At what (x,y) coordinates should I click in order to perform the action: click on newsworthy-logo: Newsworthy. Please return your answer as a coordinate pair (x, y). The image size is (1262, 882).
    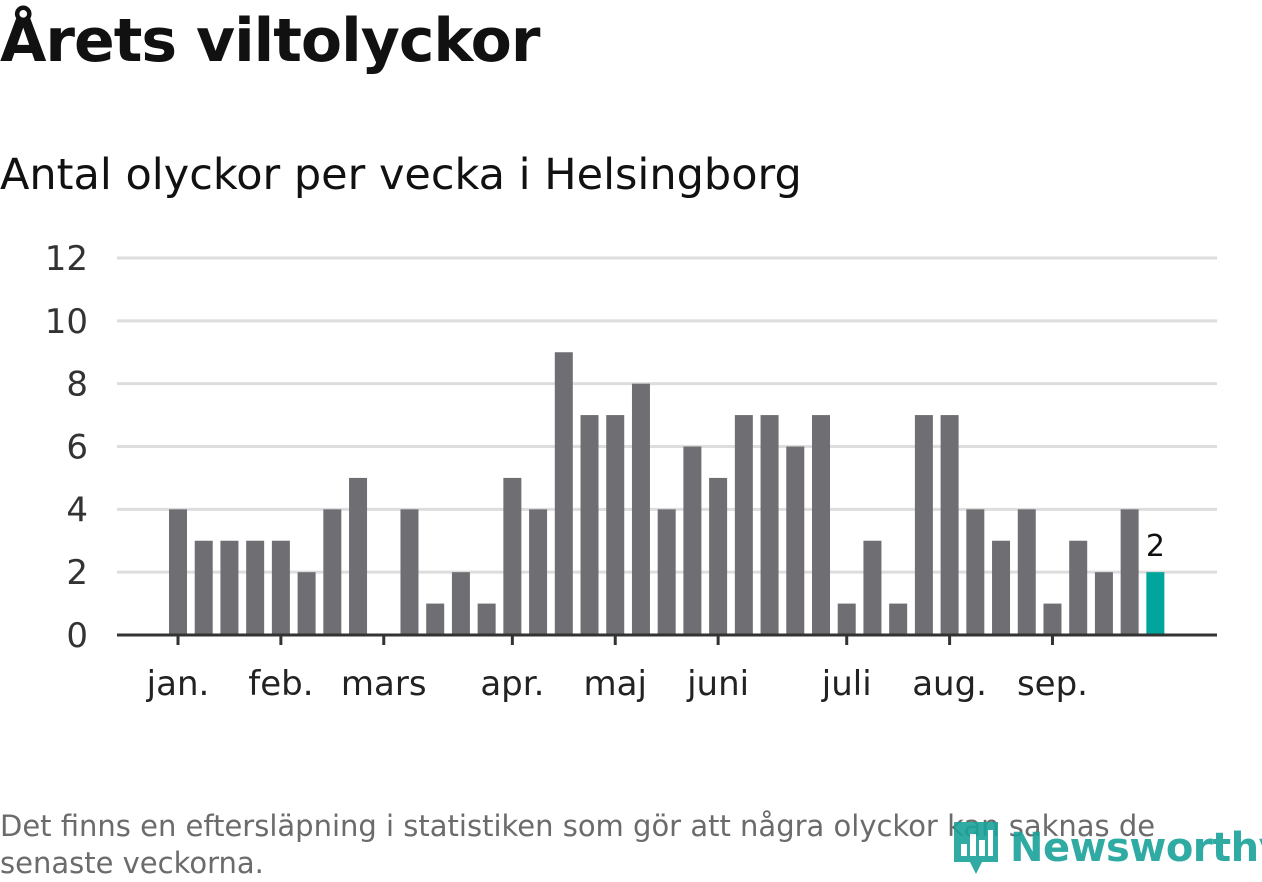
    Looking at the image, I should click on (1106, 848).